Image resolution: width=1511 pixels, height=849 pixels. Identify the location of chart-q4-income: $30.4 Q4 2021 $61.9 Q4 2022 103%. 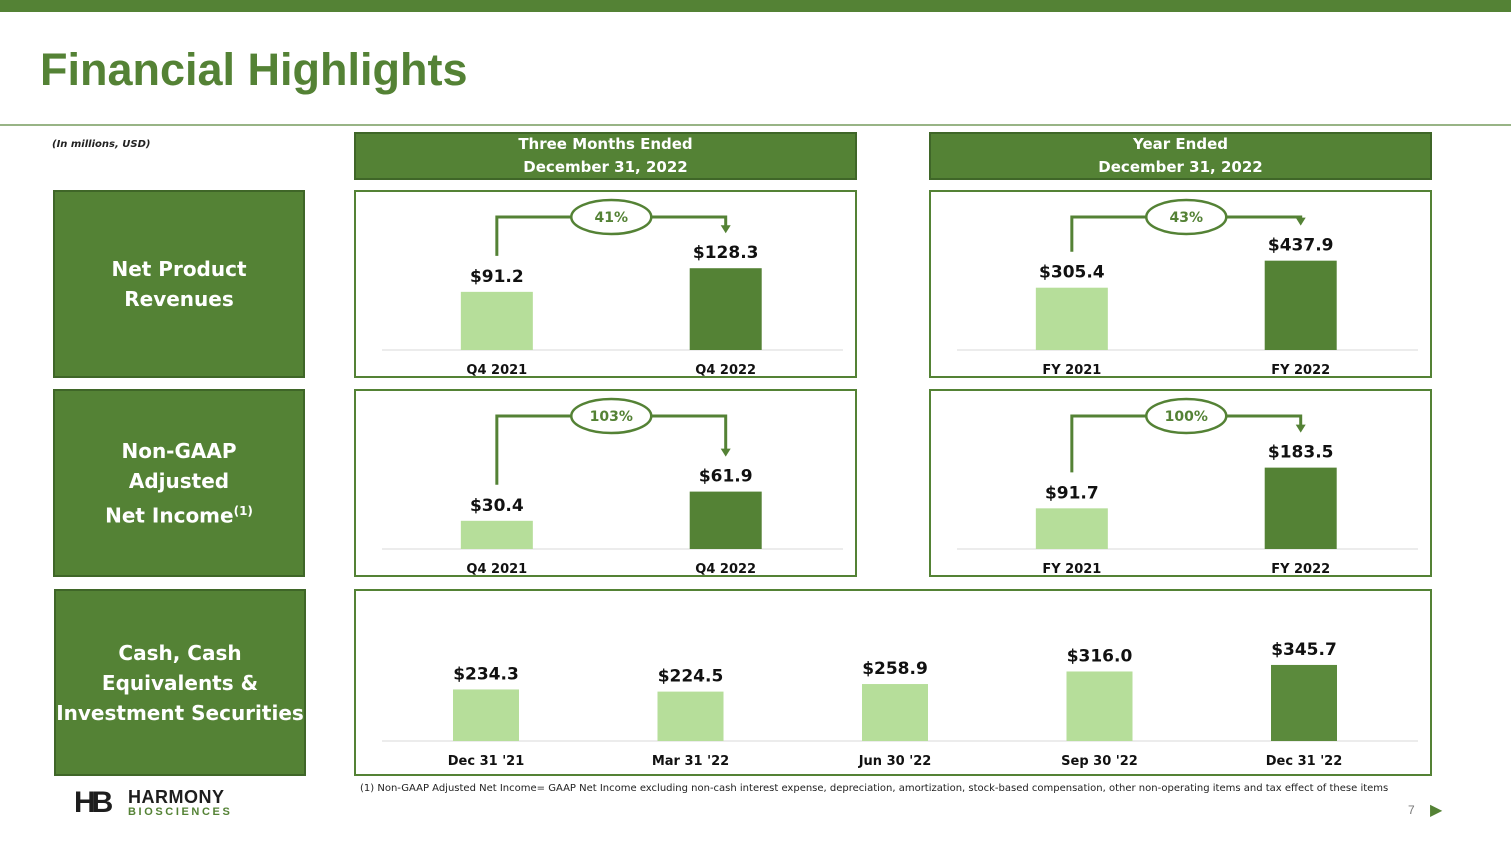
(612, 487).